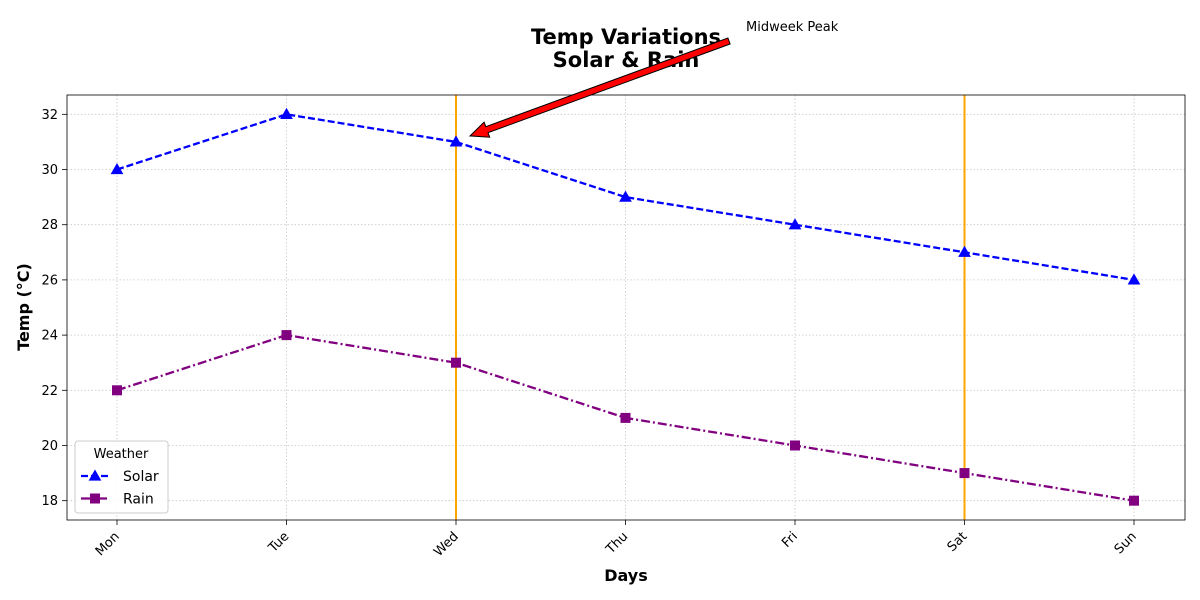  I want to click on point-rain-wed, so click(456, 362).